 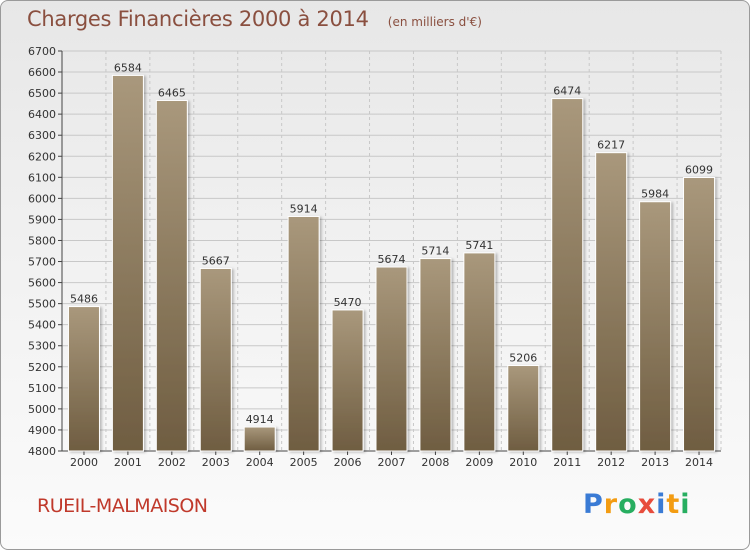 I want to click on x-tick-label-2002: 2002, so click(x=172, y=462).